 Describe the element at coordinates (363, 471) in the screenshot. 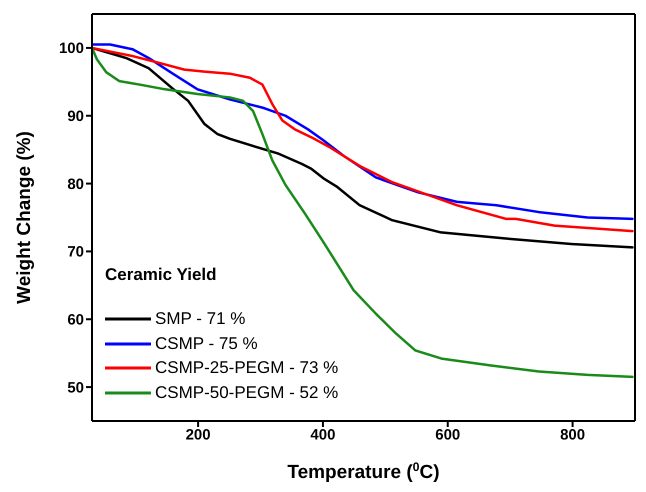

I see `x-axis-title: Temperature ($^{0}$C)` at that location.